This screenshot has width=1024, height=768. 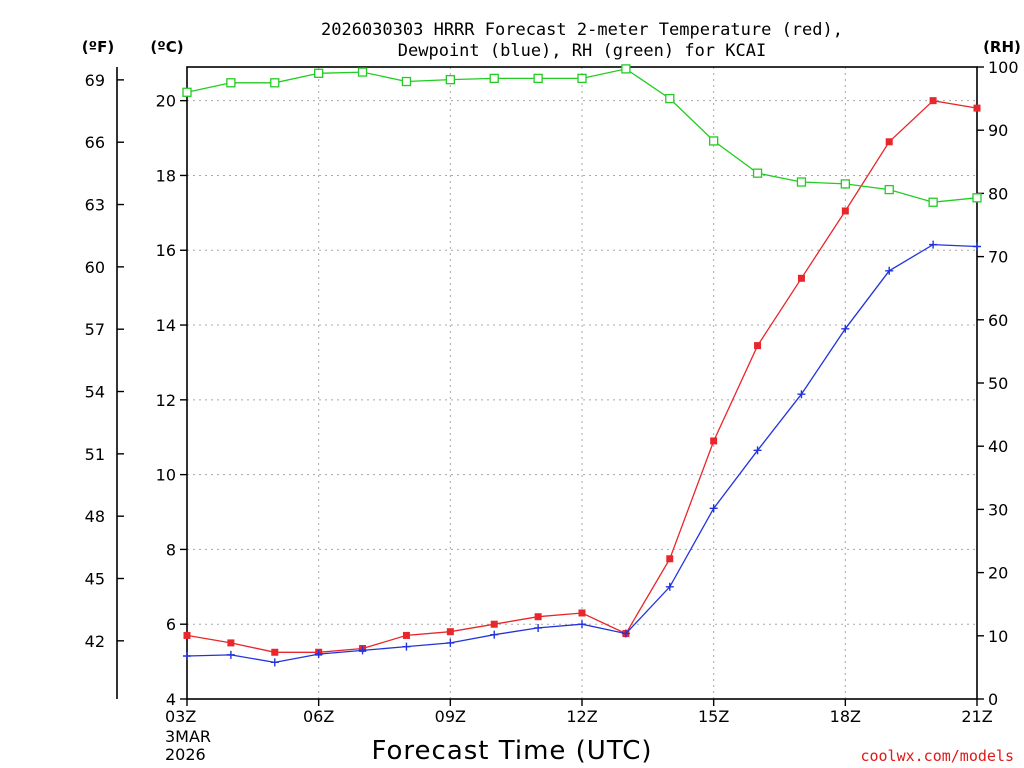 What do you see at coordinates (998, 320) in the screenshot?
I see `rh-tick-label: 60` at bounding box center [998, 320].